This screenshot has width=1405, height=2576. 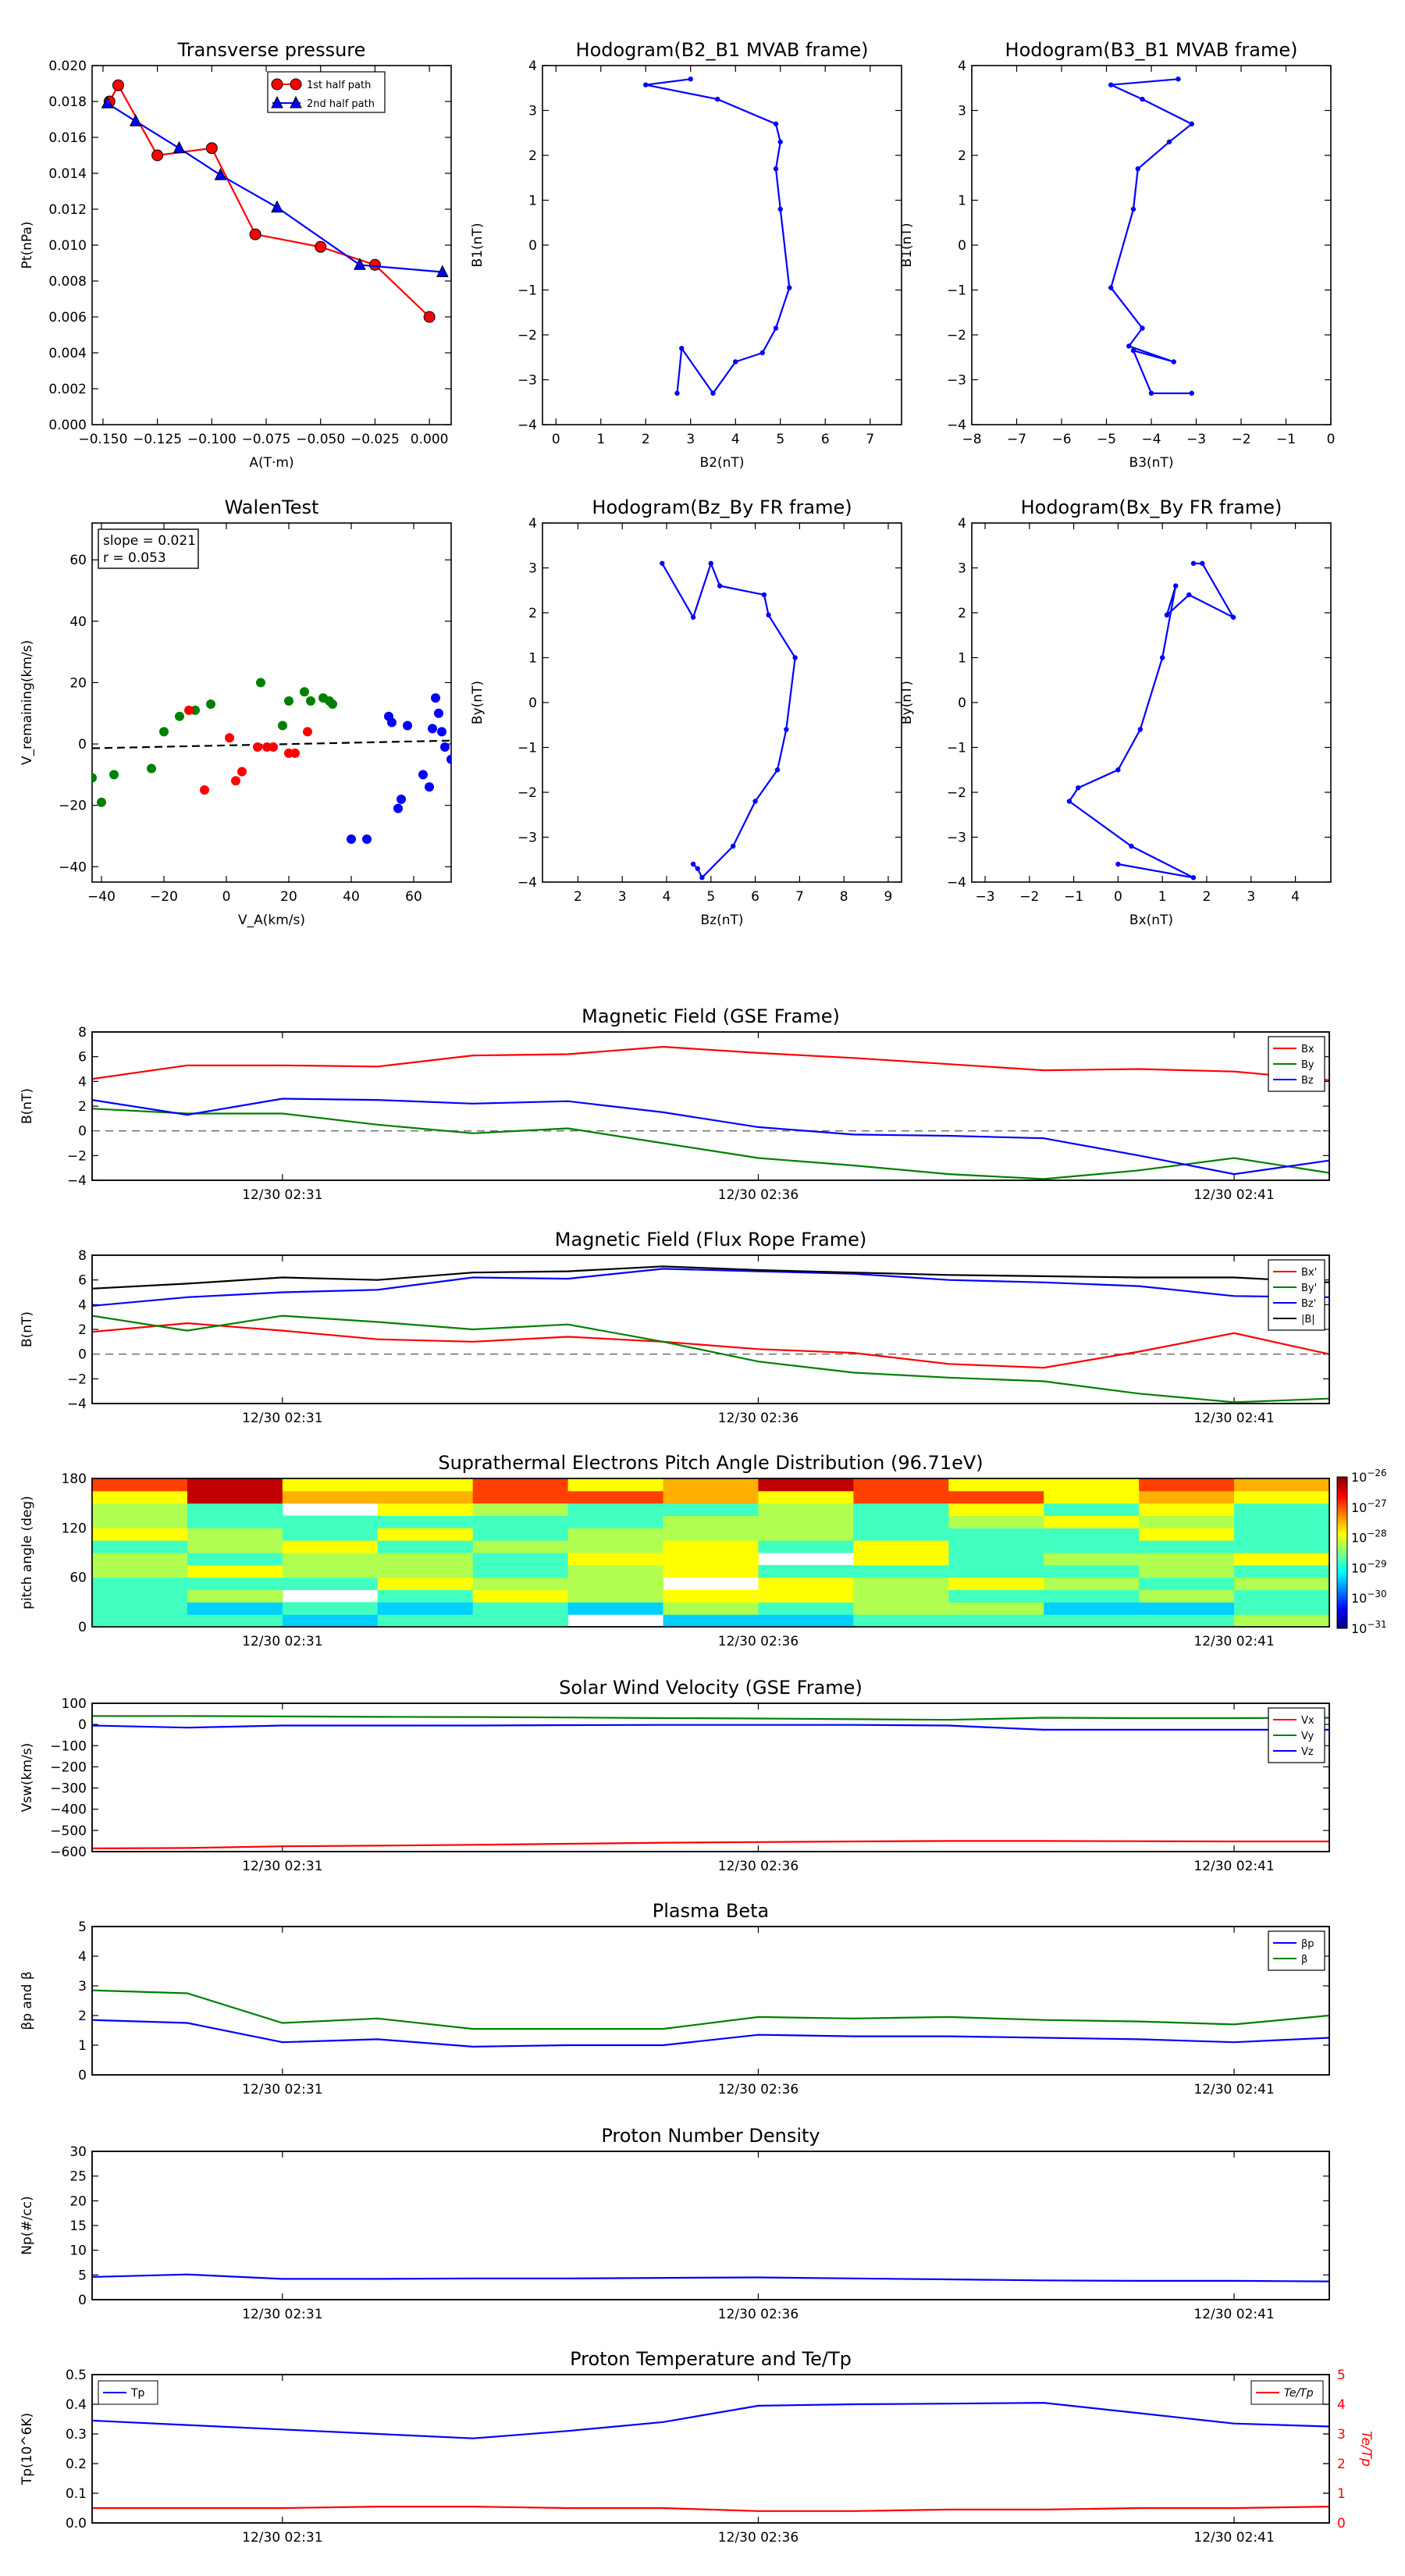 I want to click on chart-title: Magnetic Field (Flux Rope Frame), so click(x=711, y=1240).